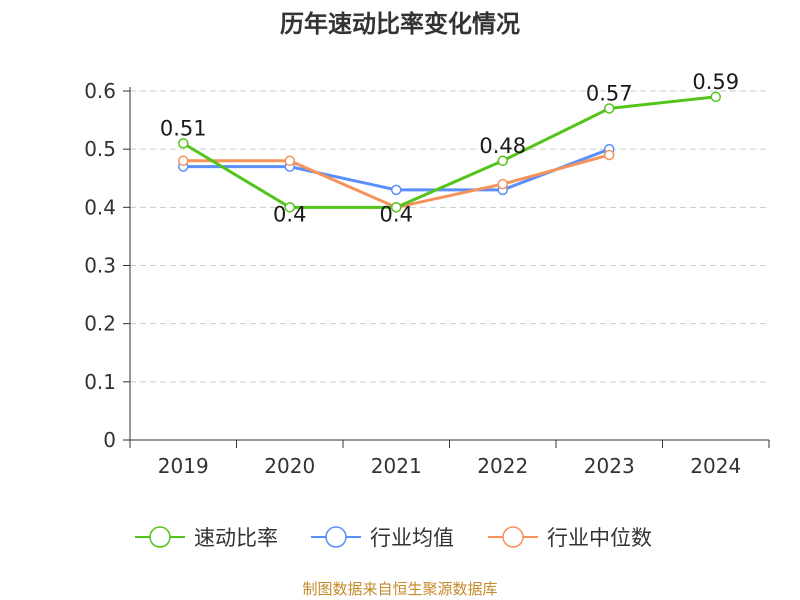  What do you see at coordinates (236, 538) in the screenshot?
I see `legend-label: 速动比率` at bounding box center [236, 538].